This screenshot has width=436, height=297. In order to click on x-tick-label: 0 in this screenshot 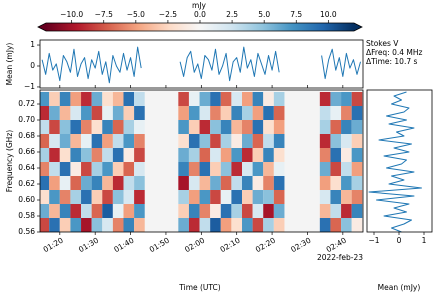, I will do `click(399, 240)`.